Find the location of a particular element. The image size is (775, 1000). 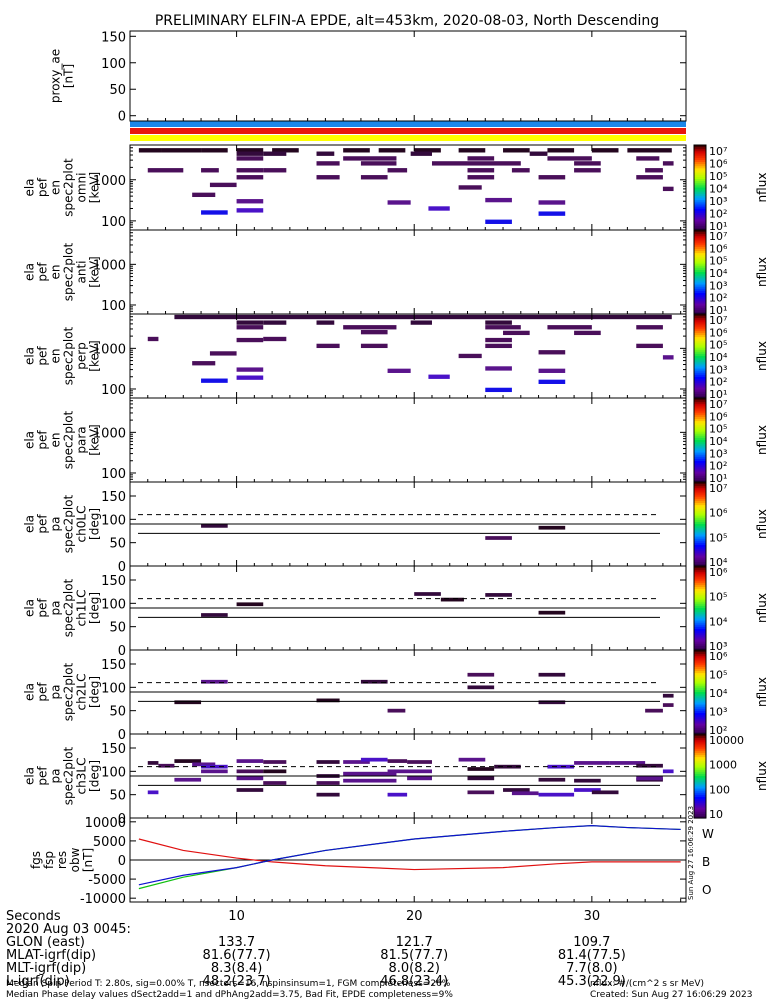

y-axis-label-text: elapefenspec2plotpara[keV] is located at coordinates (62, 439).